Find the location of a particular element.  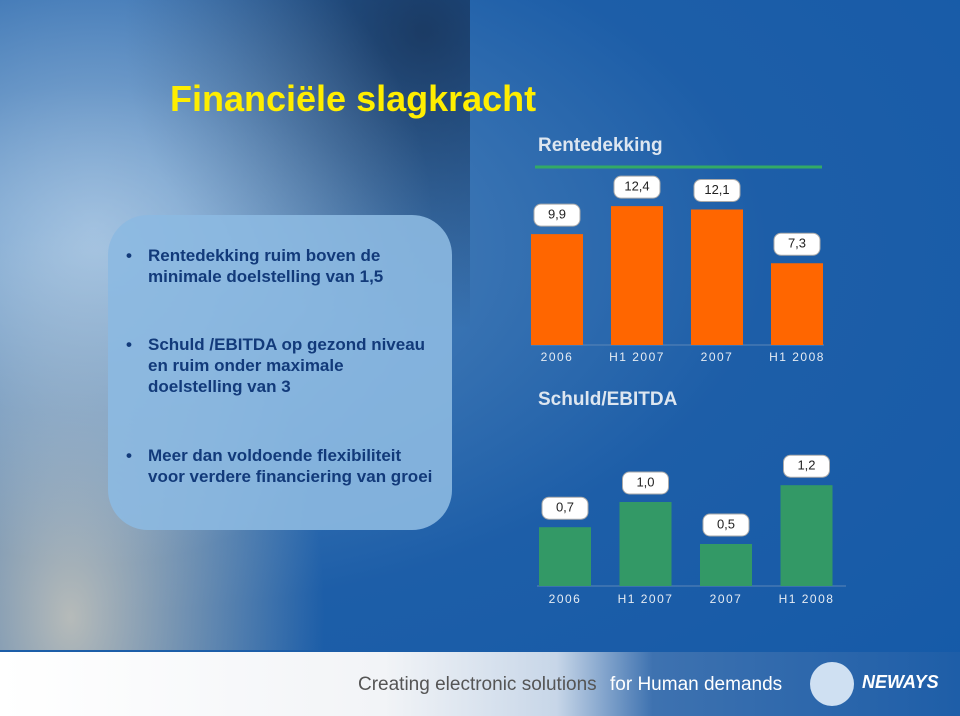

footer is located at coordinates (480, 684).